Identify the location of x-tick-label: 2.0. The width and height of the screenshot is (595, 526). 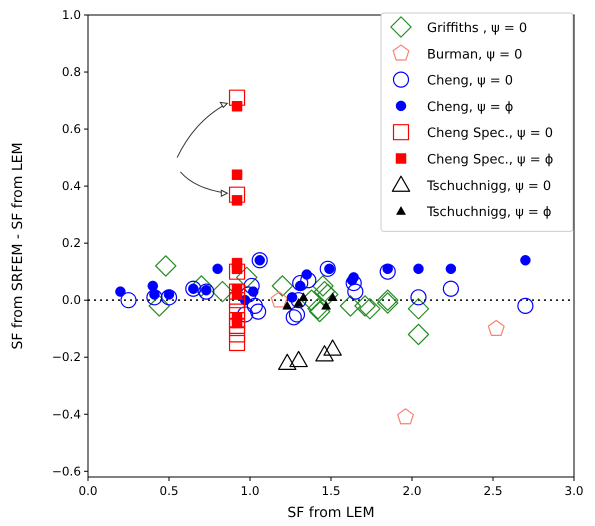
(412, 491).